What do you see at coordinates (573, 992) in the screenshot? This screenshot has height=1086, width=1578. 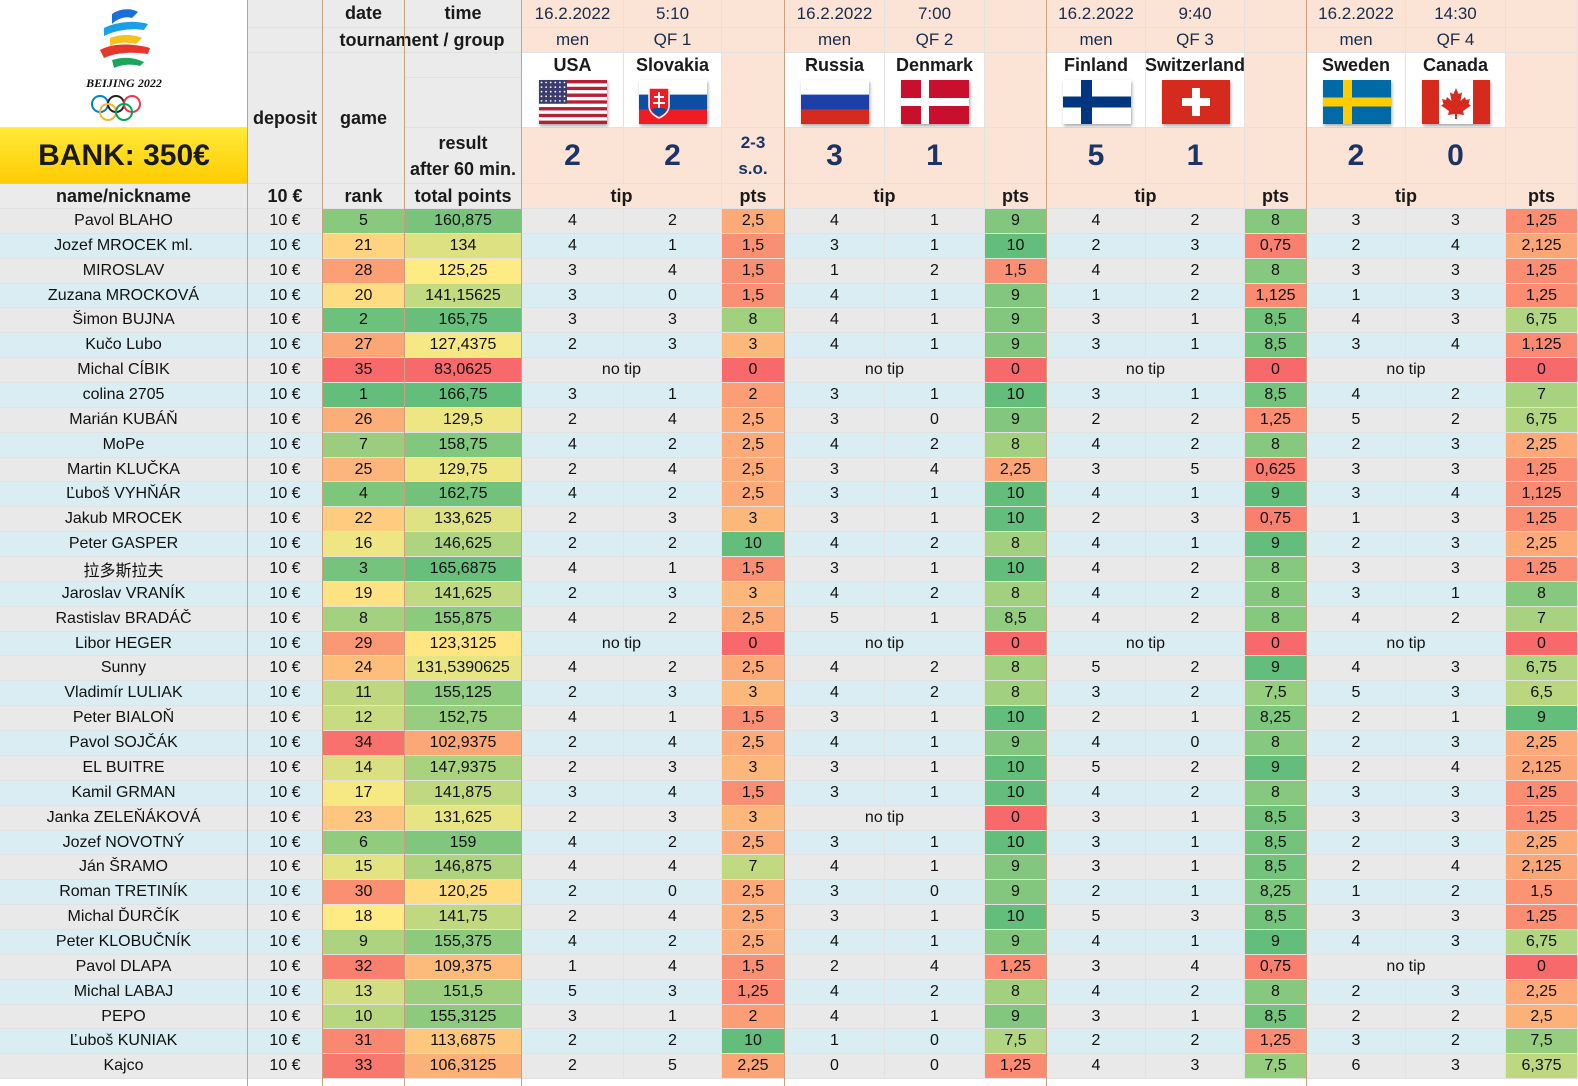 I see `tip-home: 5` at bounding box center [573, 992].